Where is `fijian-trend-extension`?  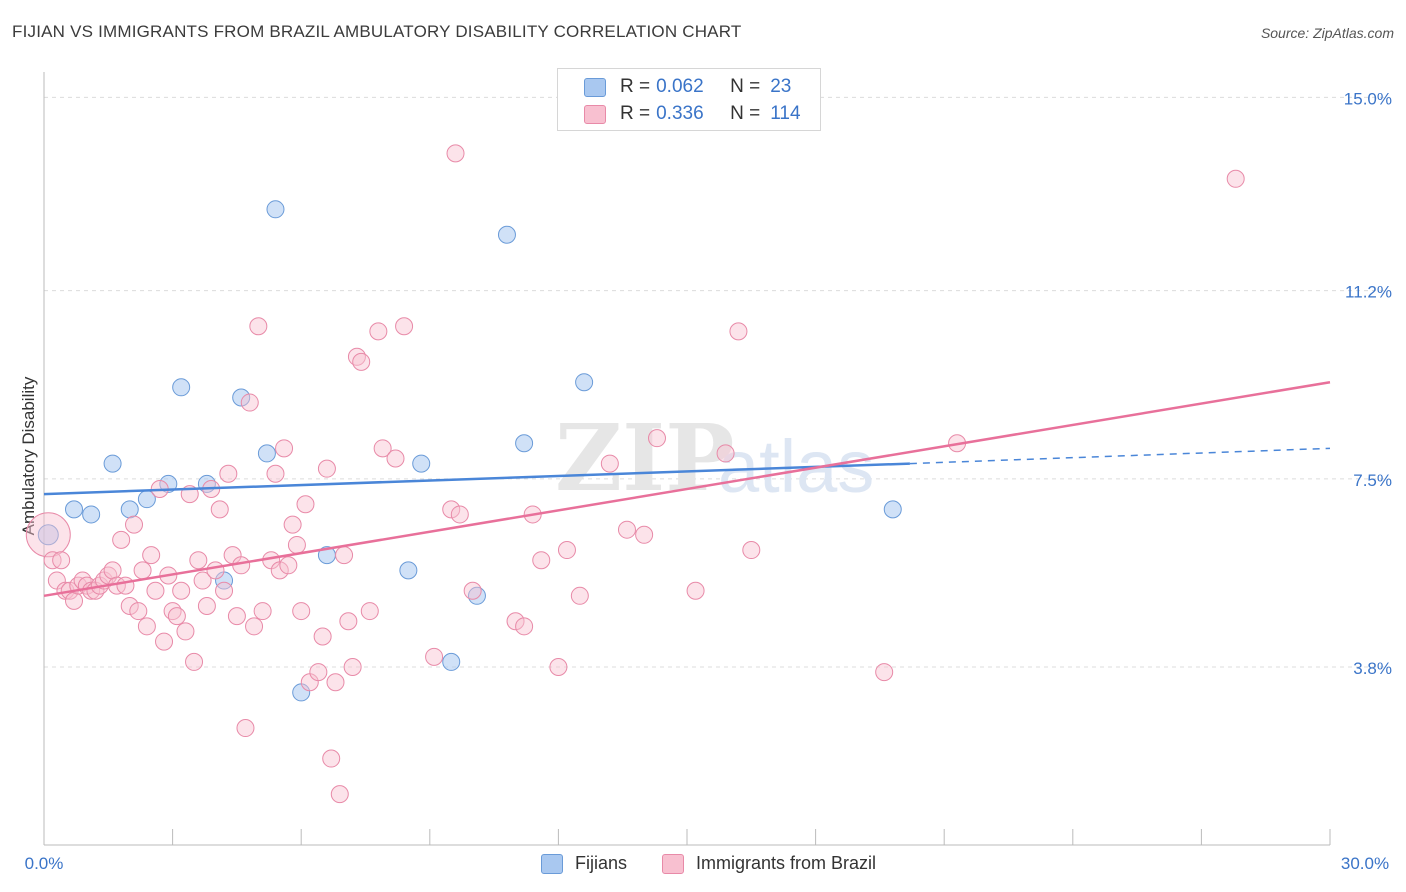 fijian-trend-extension is located at coordinates (1120, 456).